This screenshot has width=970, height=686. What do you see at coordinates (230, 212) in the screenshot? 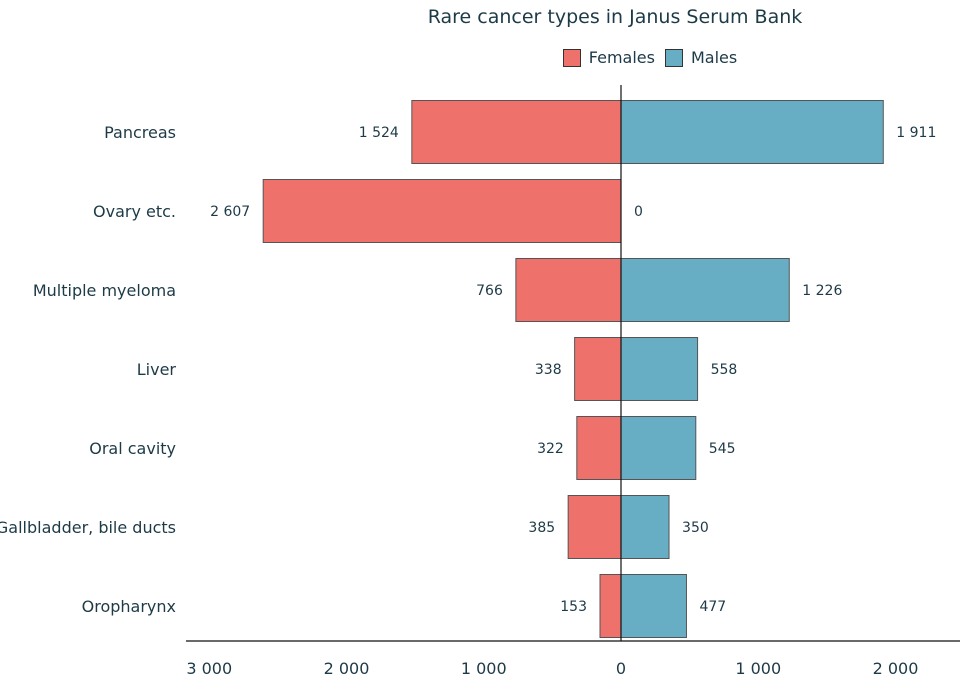
I see `data-label-females: 2 607` at bounding box center [230, 212].